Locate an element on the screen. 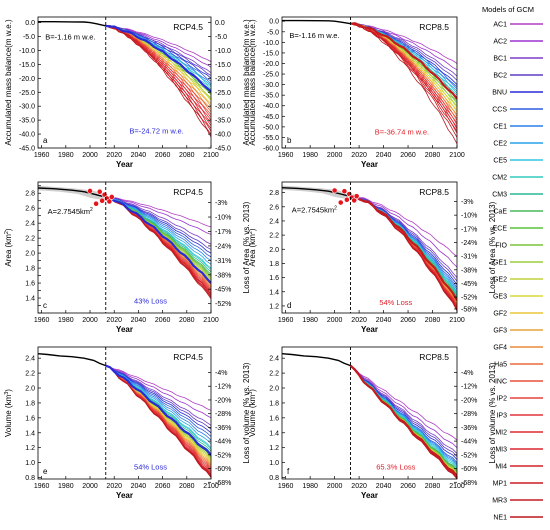  legend-label-CE2: CE2 is located at coordinates (500, 144).